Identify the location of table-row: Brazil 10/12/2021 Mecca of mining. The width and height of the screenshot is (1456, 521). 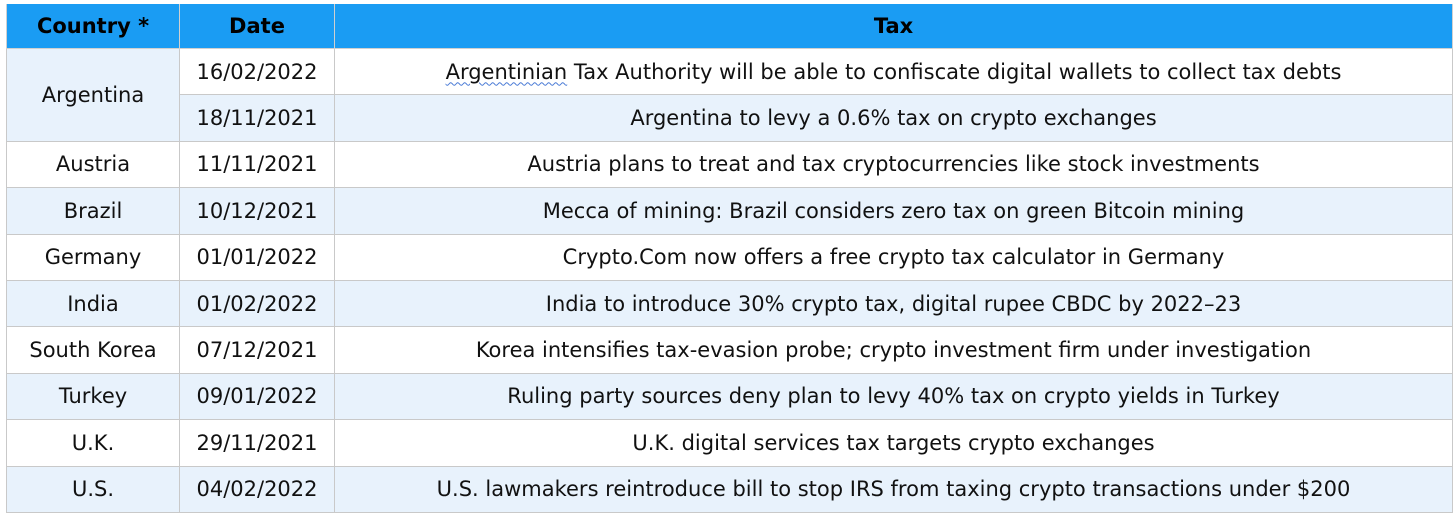
(729, 211).